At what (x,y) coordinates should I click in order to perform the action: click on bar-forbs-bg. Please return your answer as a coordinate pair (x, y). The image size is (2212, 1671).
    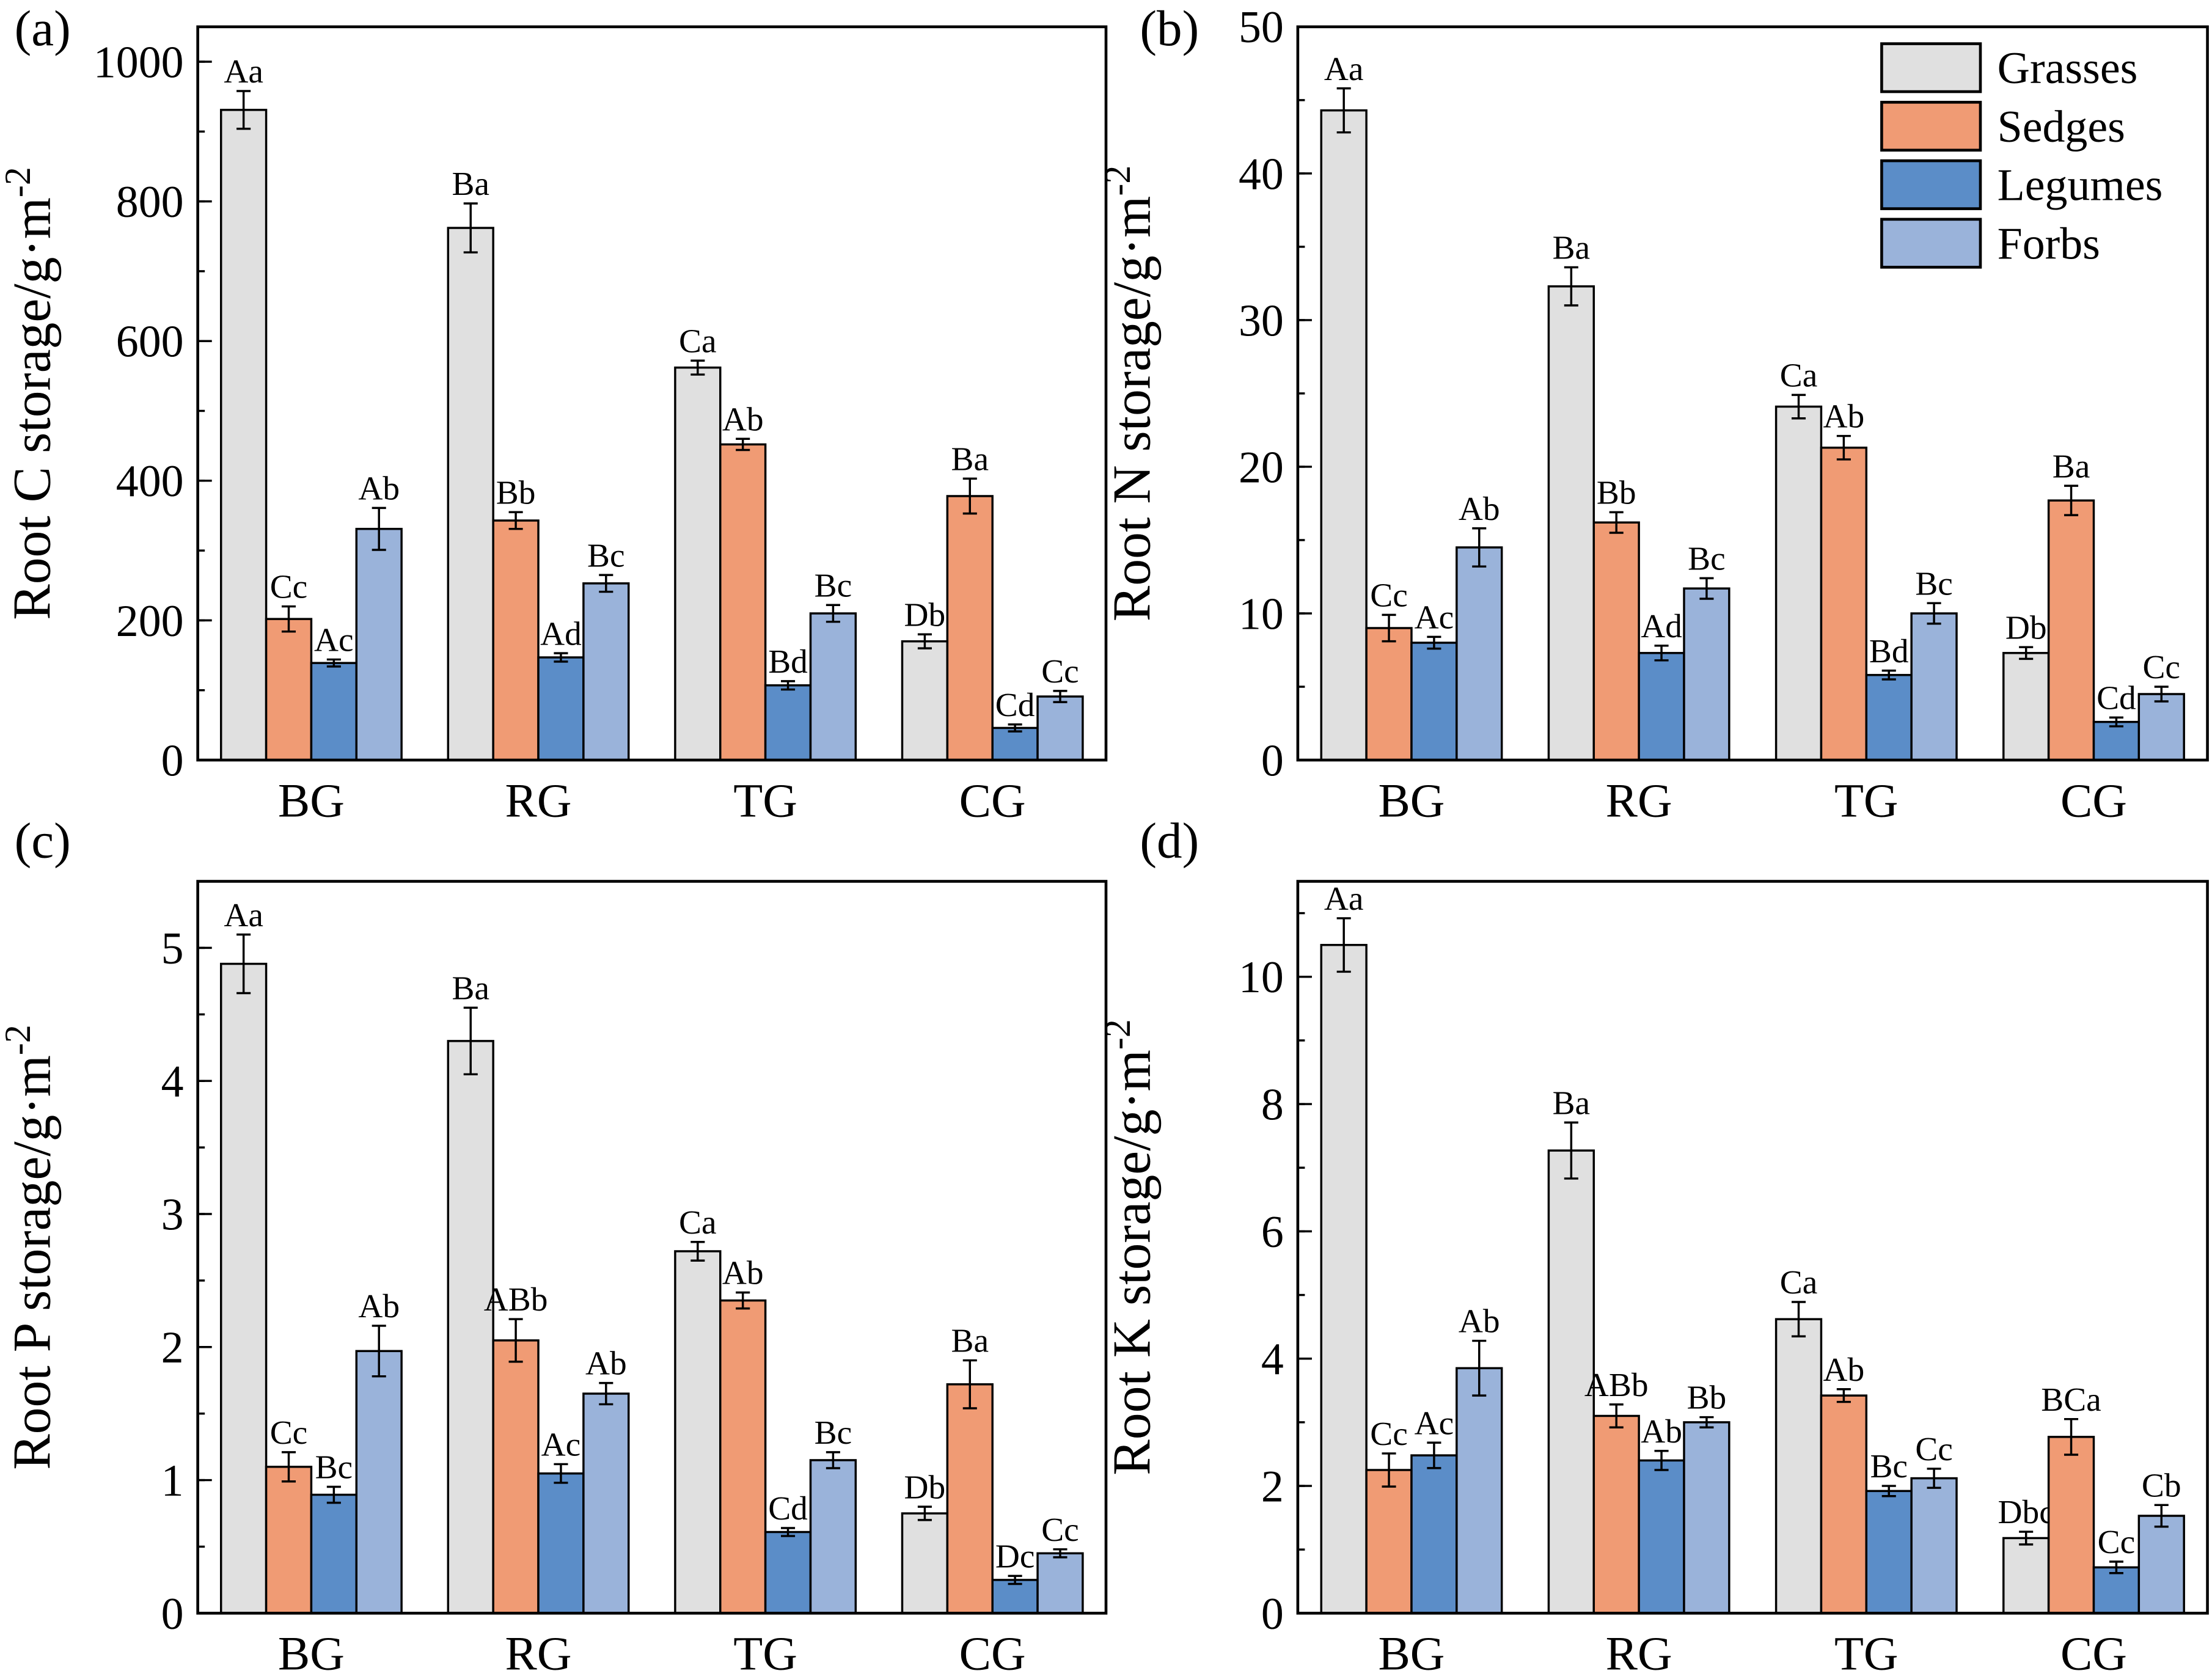
    Looking at the image, I should click on (379, 1482).